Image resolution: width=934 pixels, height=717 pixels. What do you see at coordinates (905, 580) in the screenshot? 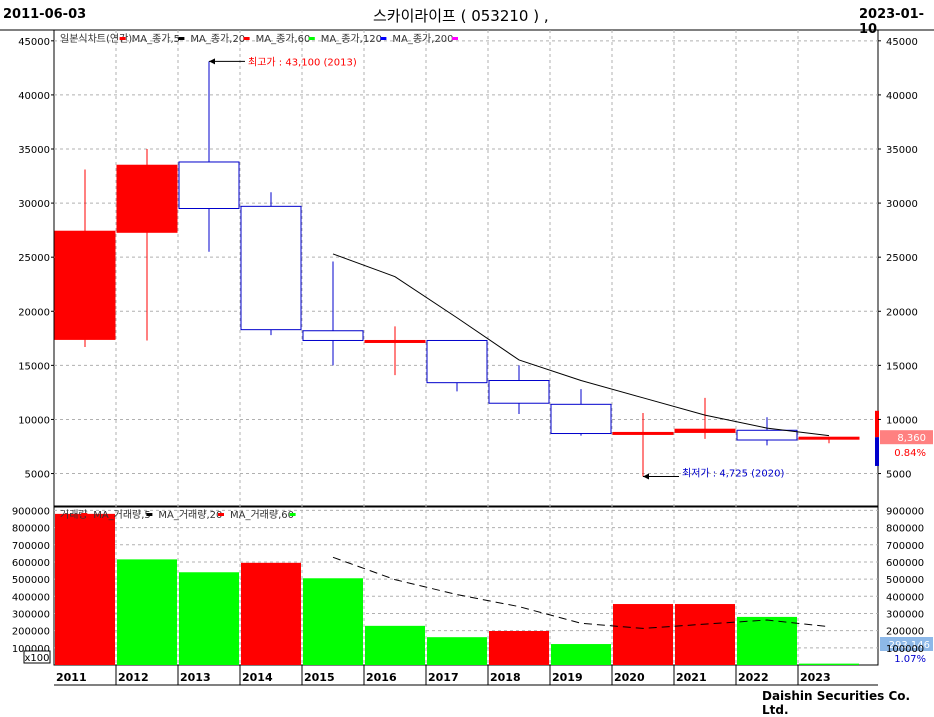
I see `volume-tick-label-right: 500000` at bounding box center [905, 580].